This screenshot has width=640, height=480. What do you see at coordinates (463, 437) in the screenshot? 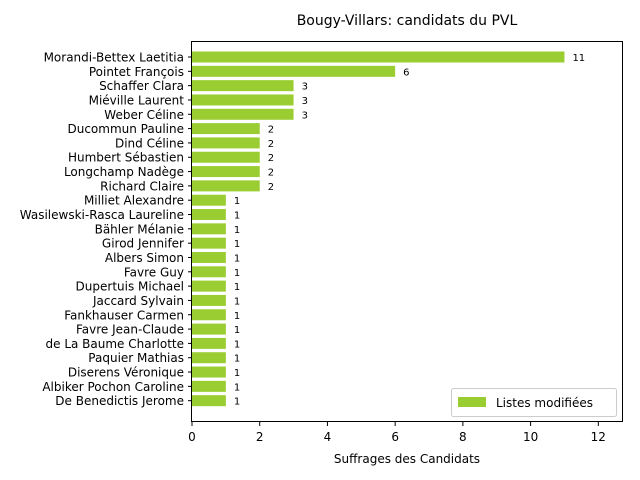
I see `x-tick-label: 8` at bounding box center [463, 437].